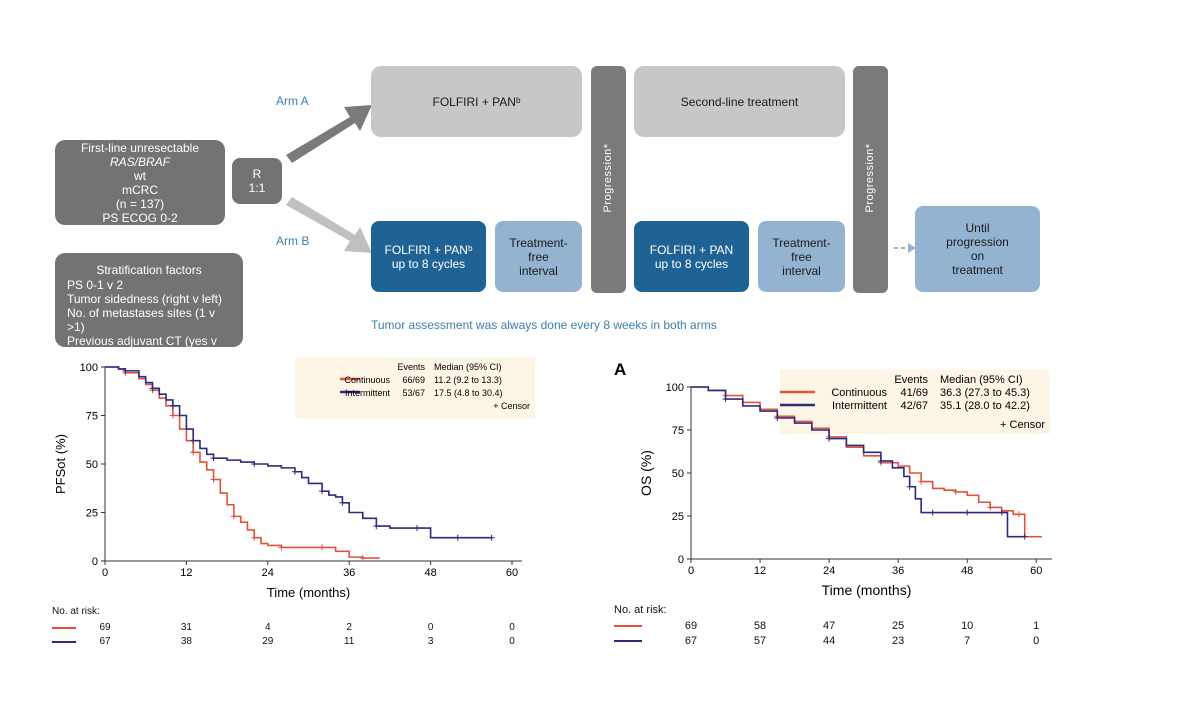 This screenshot has width=1200, height=703. Describe the element at coordinates (430, 641) in the screenshot. I see `at-risk-value: 3` at that location.